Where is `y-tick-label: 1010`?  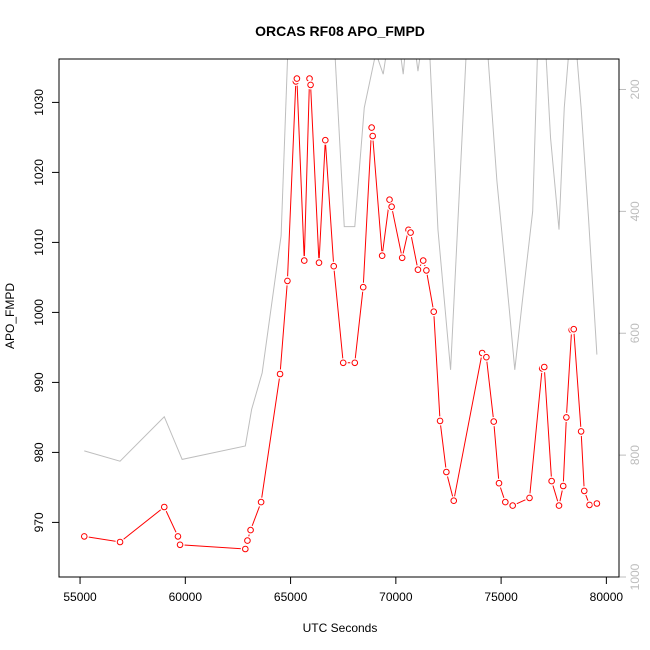
y-tick-label: 1010 is located at coordinates (39, 242).